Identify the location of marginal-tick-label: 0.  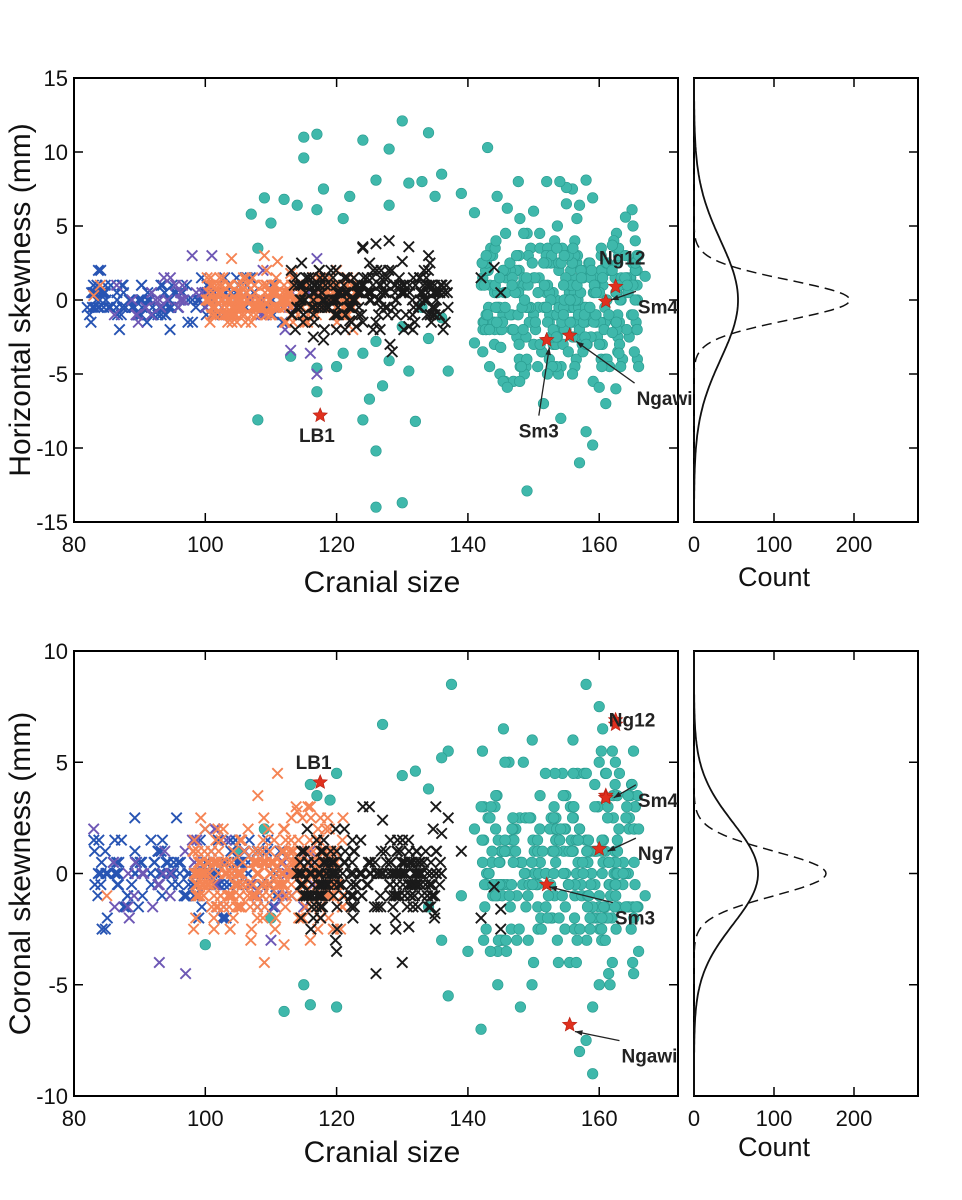
(694, 544).